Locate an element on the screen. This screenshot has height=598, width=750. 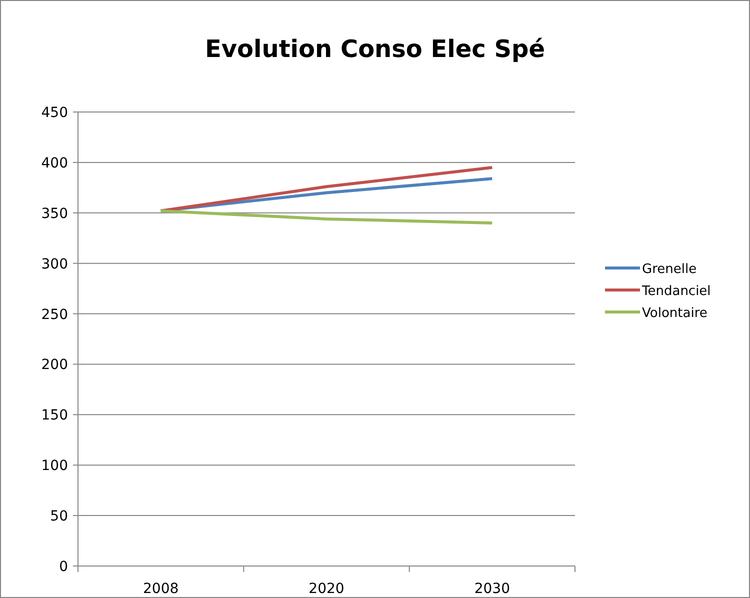
x-tick-label: 2030 is located at coordinates (492, 589).